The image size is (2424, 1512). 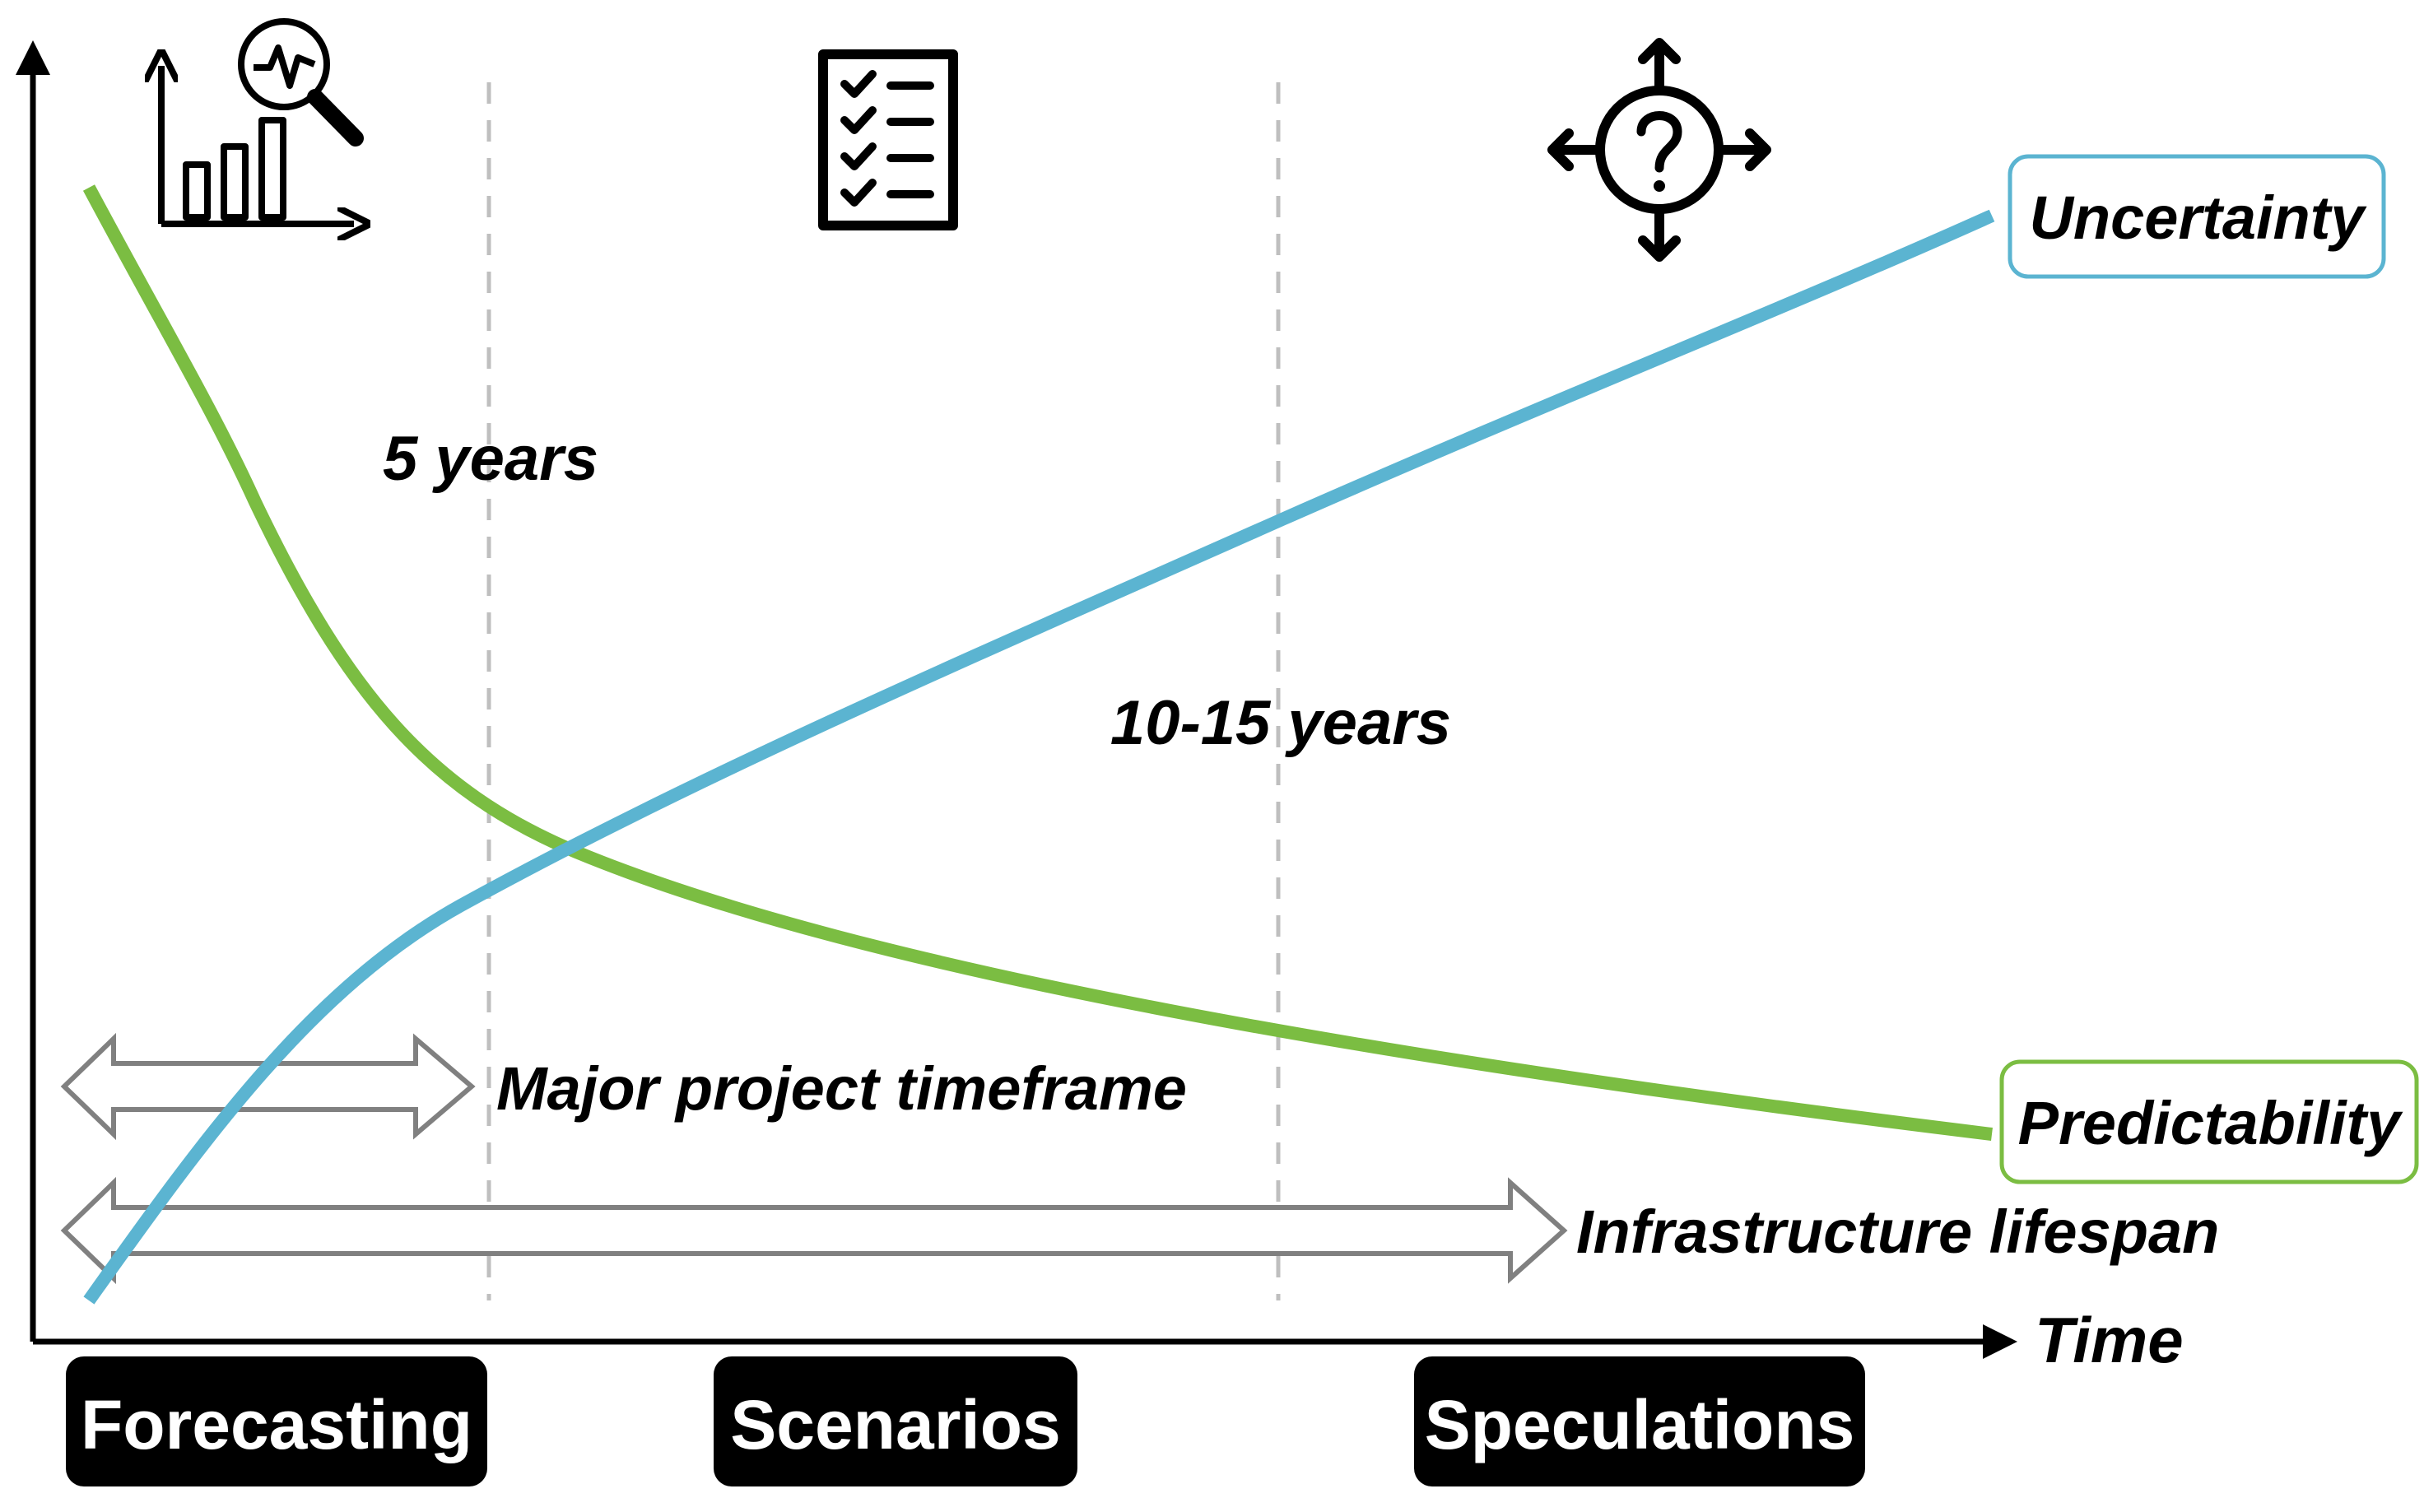 I want to click on infrastructure-lifespan-arrow-shape, so click(x=814, y=1230).